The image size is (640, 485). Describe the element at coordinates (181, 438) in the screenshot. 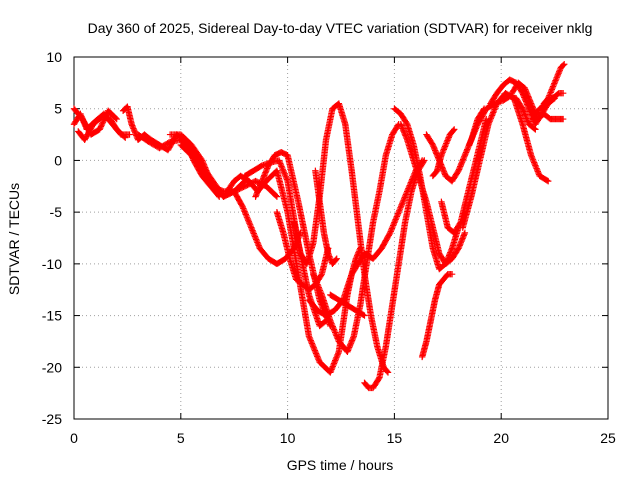

I see `x-tick-label: 5` at that location.